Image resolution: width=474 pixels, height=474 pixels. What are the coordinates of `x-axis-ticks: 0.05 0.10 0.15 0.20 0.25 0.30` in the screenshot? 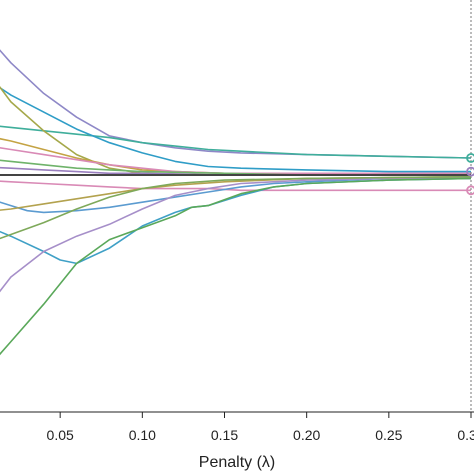 It's located at (260, 427).